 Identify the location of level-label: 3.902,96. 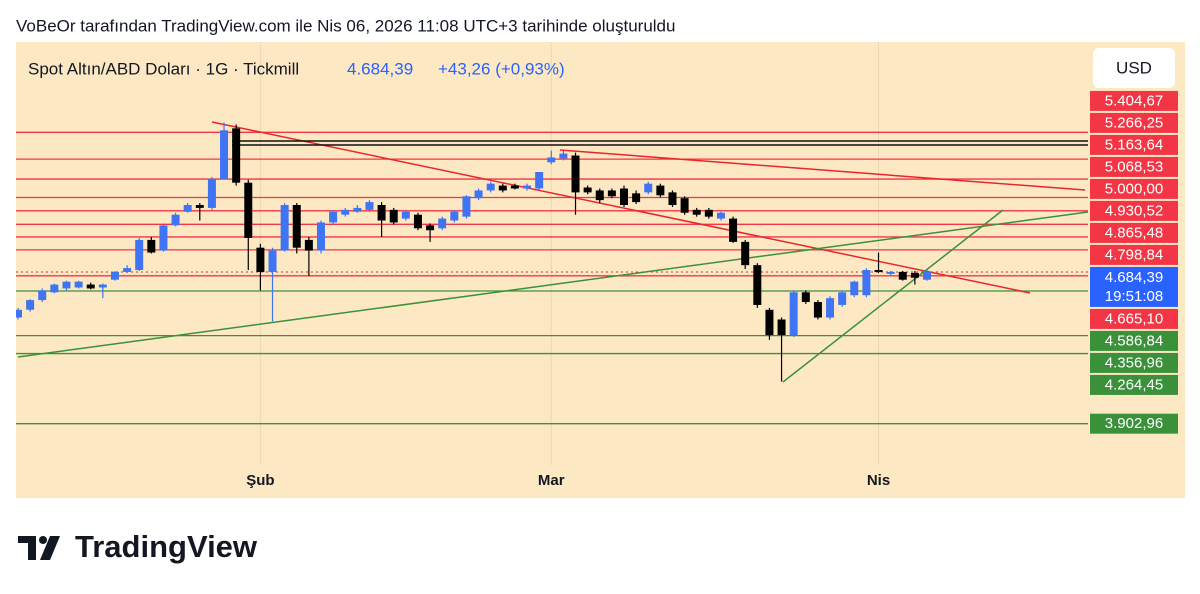
(1134, 423).